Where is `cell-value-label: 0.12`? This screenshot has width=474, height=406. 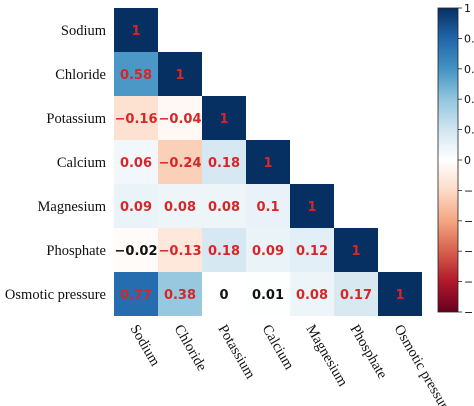
cell-value-label: 0.12 is located at coordinates (312, 251).